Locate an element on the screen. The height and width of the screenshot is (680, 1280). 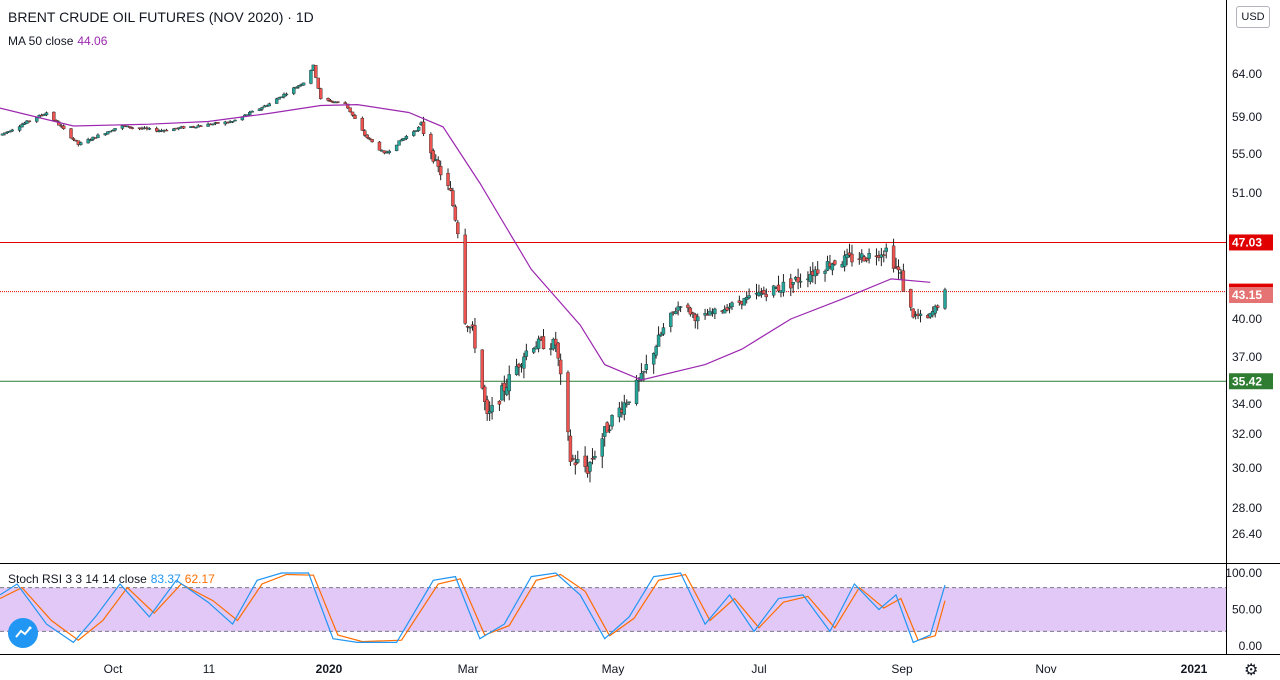
chart-title: BRENT CRUDE OIL FUTURES (NOV 2020) · 1D is located at coordinates (161, 17).